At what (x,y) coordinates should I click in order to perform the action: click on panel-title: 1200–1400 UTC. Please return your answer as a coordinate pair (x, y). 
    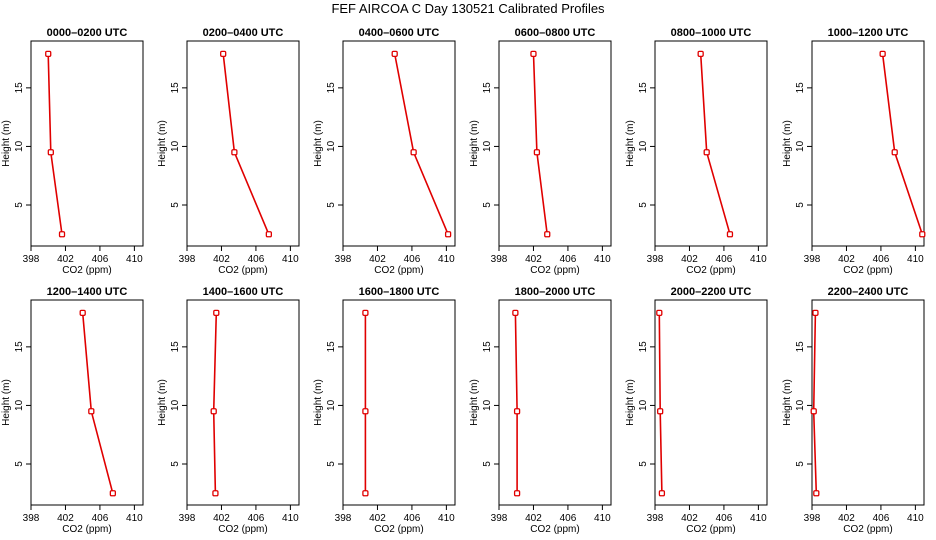
    Looking at the image, I should click on (87, 292).